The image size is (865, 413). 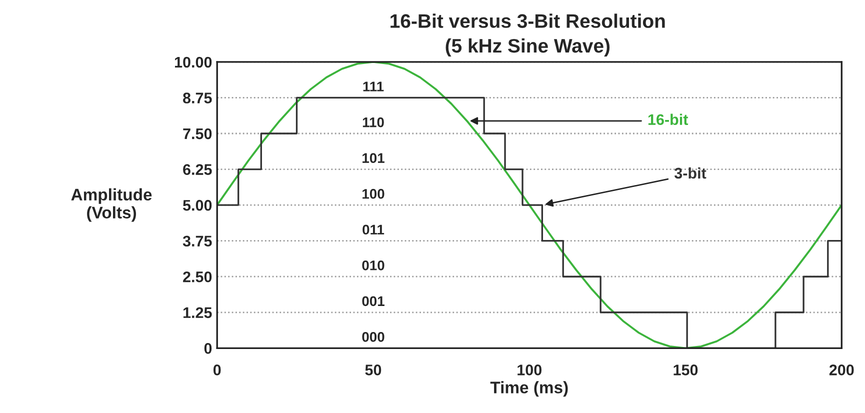 What do you see at coordinates (193, 62) in the screenshot?
I see `y-tick-label: 10.00` at bounding box center [193, 62].